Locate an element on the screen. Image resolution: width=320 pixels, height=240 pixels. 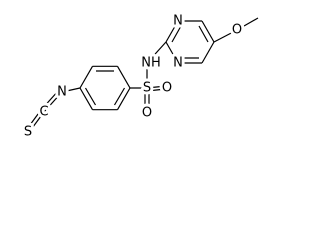
atom-label: NH is located at coordinates (151, 63).